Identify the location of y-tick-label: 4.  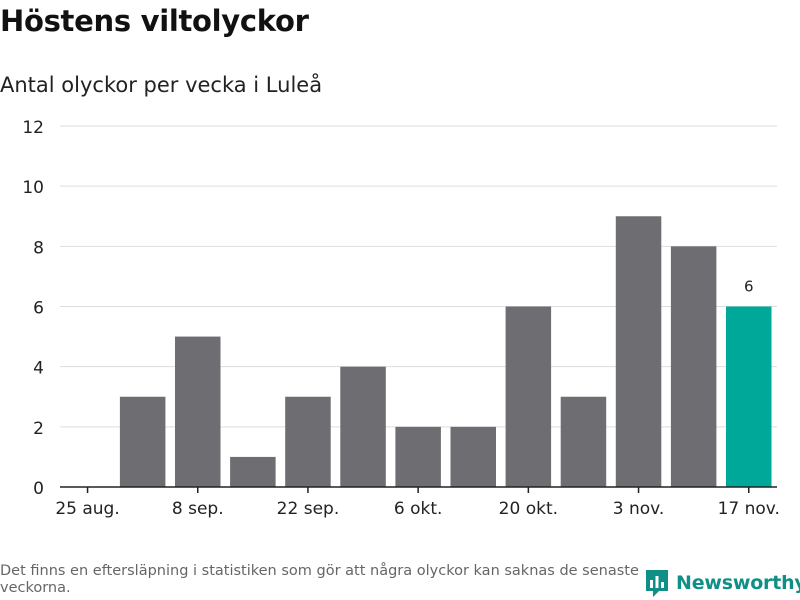
(38, 369).